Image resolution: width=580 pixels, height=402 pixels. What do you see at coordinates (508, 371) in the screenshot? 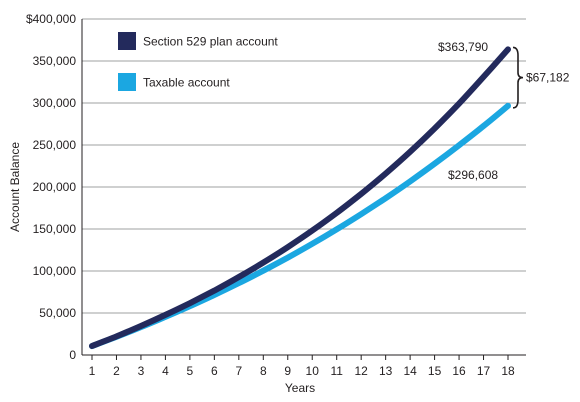
I see `x-tick-label: 18` at bounding box center [508, 371].